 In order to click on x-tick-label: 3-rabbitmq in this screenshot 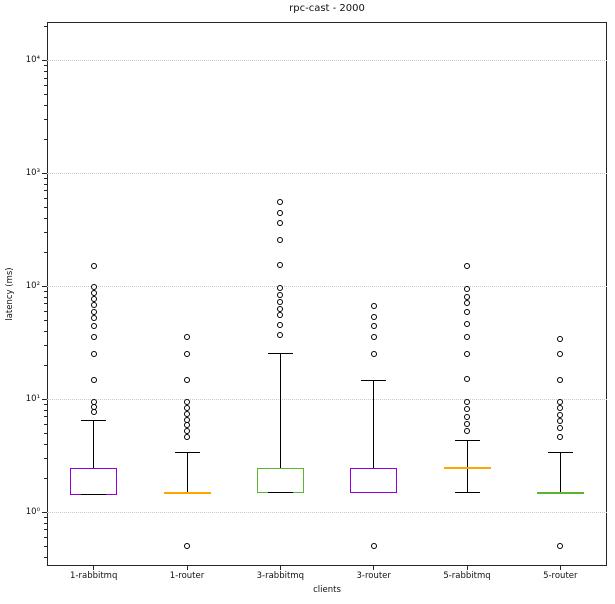, I will do `click(280, 576)`.